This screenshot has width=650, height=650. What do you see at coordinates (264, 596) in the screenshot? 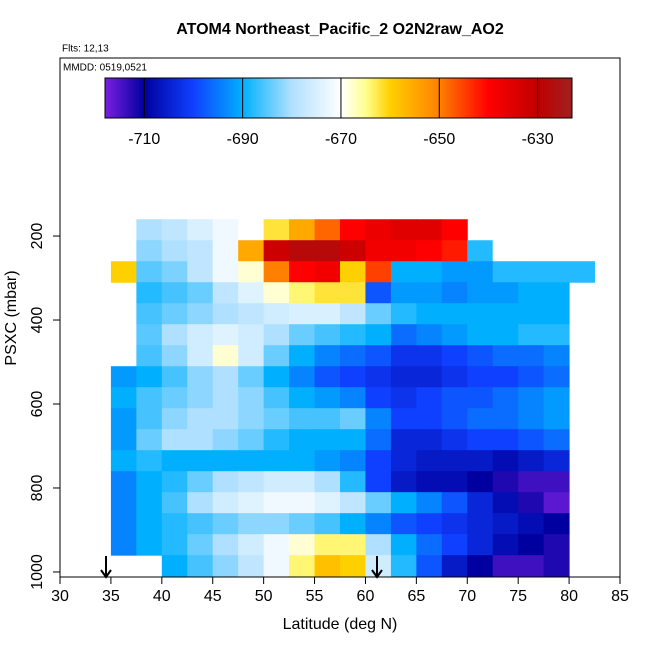
I see `x-tick-label: 50` at bounding box center [264, 596].